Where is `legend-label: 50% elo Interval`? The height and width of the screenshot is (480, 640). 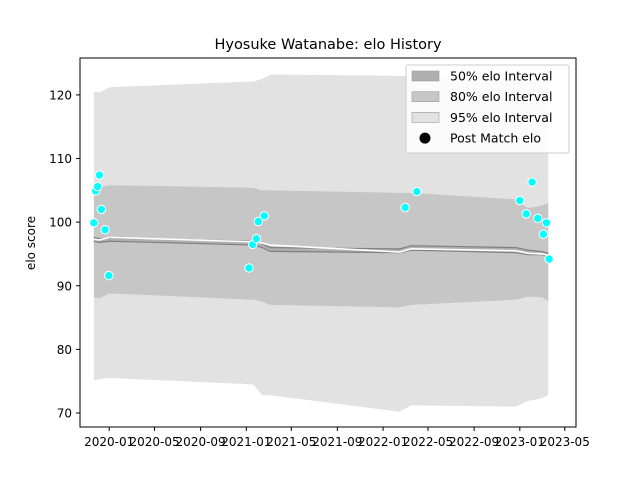 legend-label: 50% elo Interval is located at coordinates (501, 76).